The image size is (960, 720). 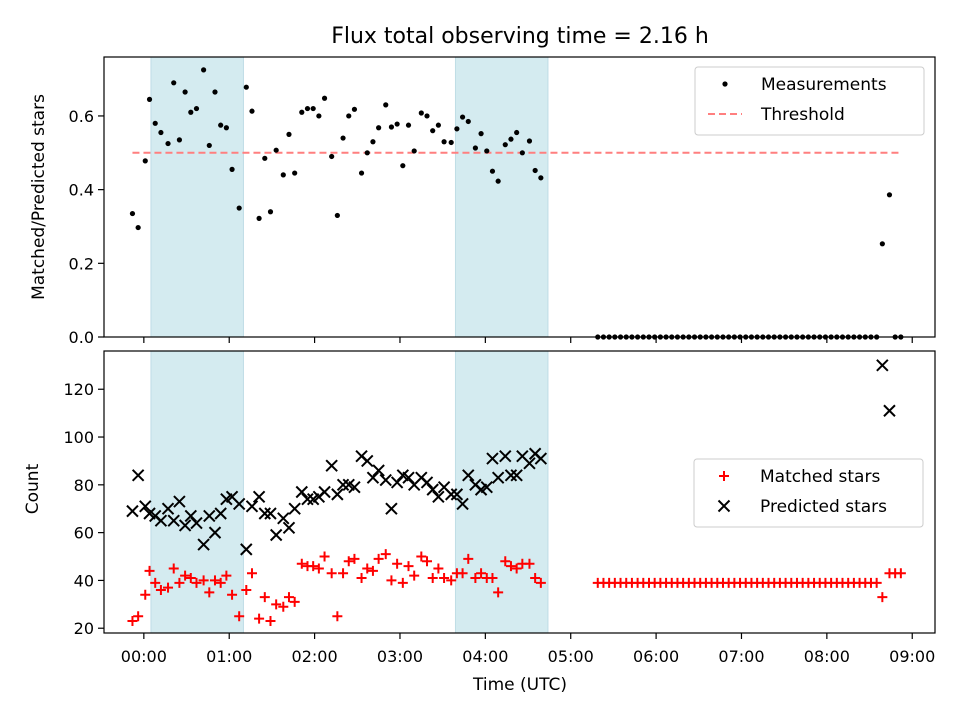 I want to click on y-tick-label: 0.4, so click(x=81, y=190).